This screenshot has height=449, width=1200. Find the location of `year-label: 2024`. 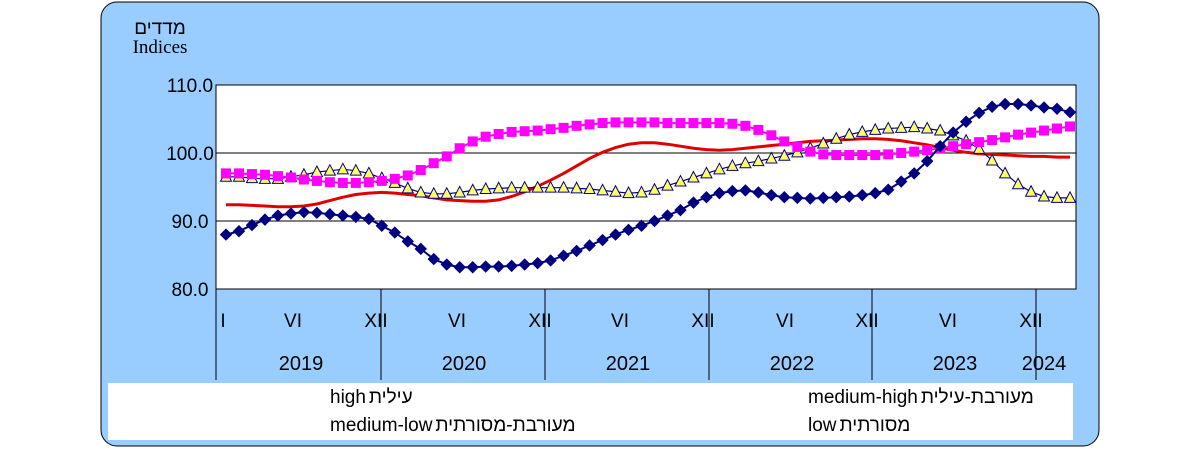

year-label: 2024 is located at coordinates (1044, 364).